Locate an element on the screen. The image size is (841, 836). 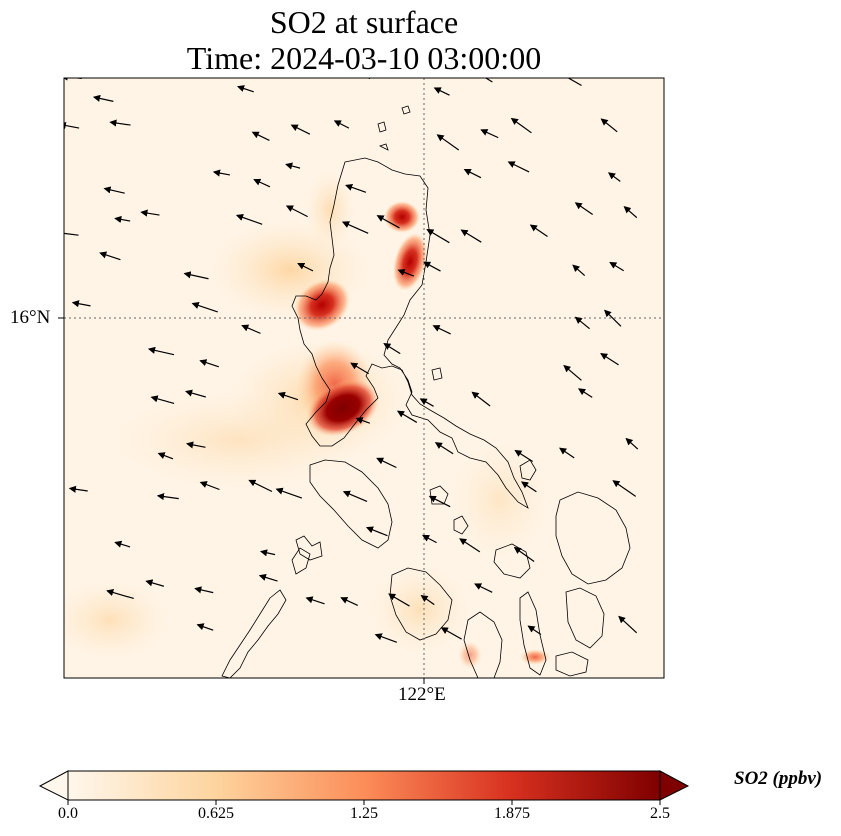
bohol-coastline is located at coordinates (572, 664).